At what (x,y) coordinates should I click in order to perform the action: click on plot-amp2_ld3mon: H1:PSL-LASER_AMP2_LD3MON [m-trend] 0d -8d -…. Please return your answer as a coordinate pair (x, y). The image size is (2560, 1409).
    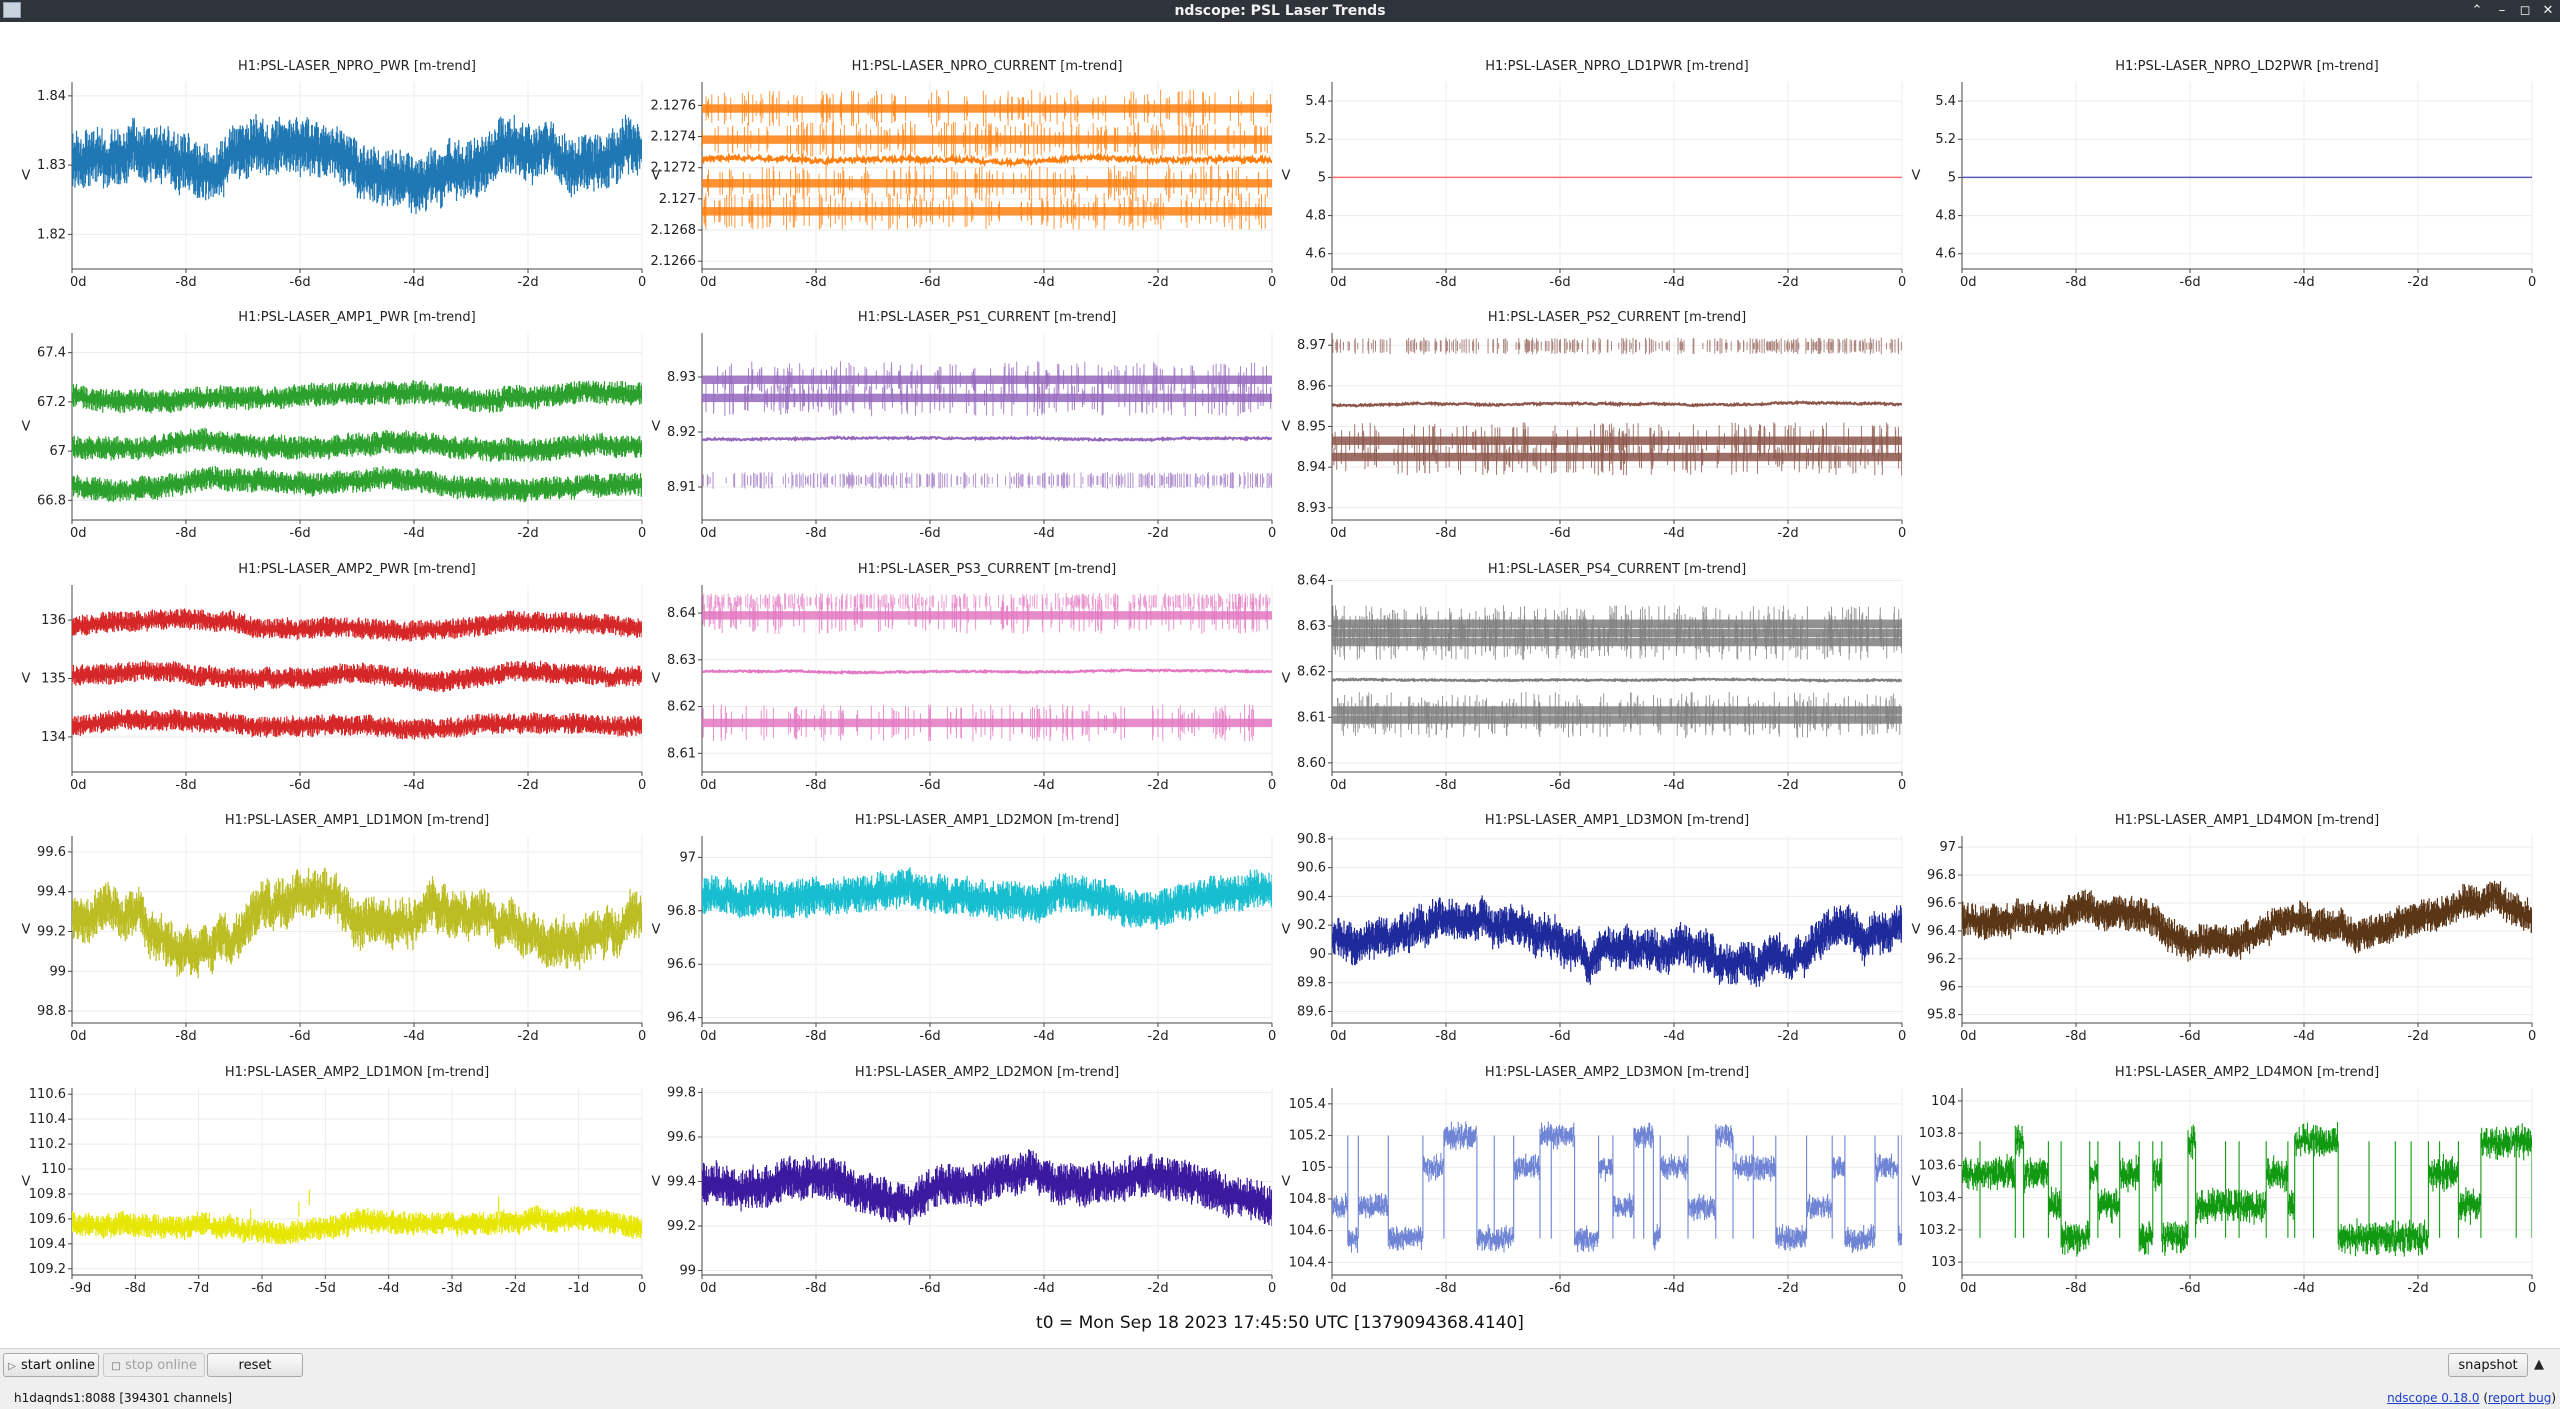
    Looking at the image, I should click on (1594, 1180).